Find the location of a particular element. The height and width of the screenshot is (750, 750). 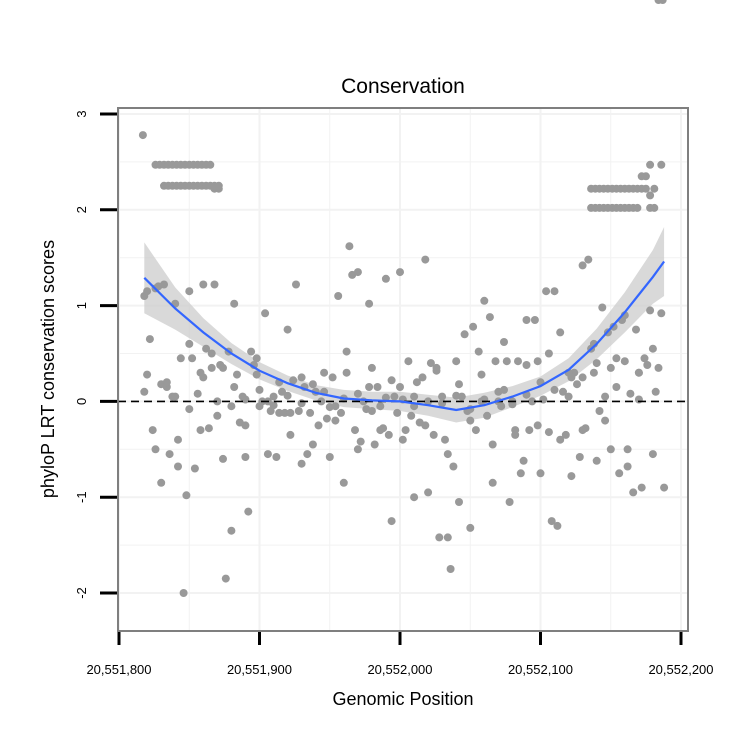

x-tick-label: 20,551,800 is located at coordinates (118, 669).